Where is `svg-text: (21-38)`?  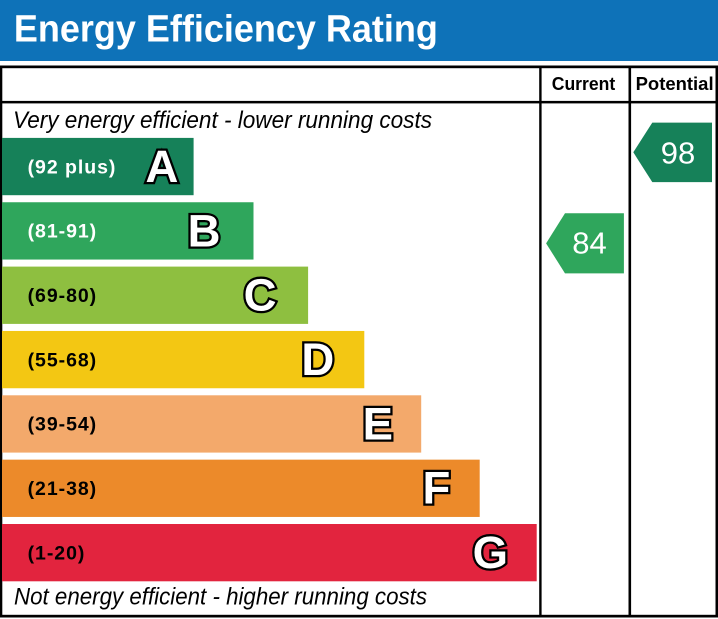
svg-text: (21-38) is located at coordinates (63, 489).